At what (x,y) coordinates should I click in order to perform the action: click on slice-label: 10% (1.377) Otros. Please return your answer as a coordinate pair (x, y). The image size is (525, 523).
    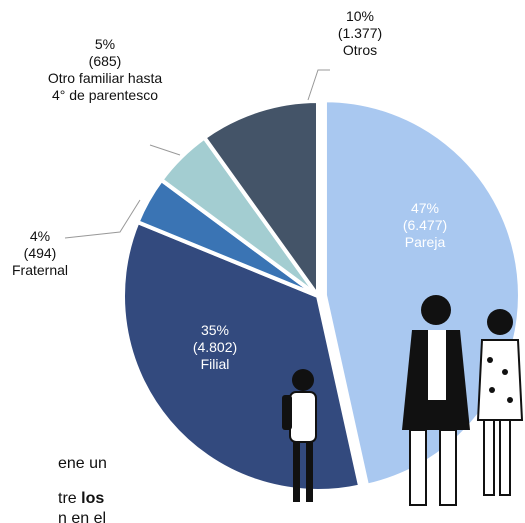
    Looking at the image, I should click on (360, 33).